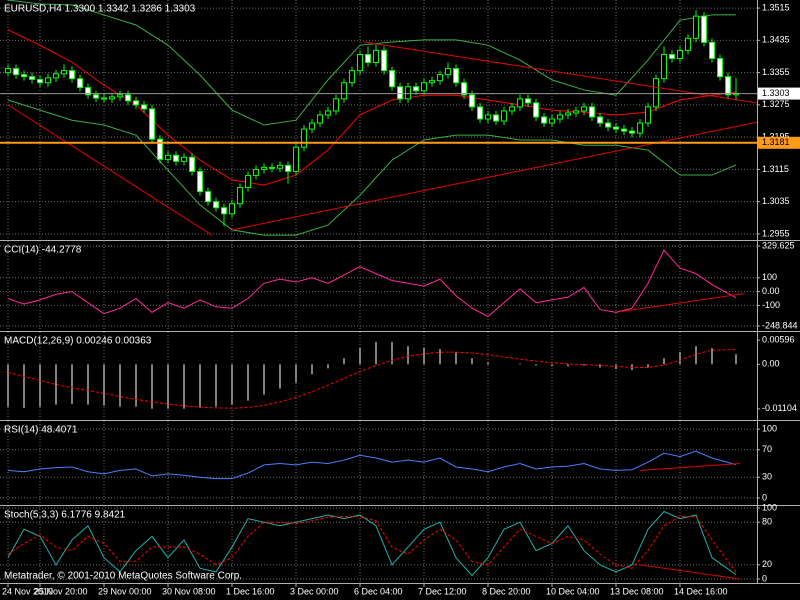  I want to click on y-tick-label: 1.3435, so click(776, 40).